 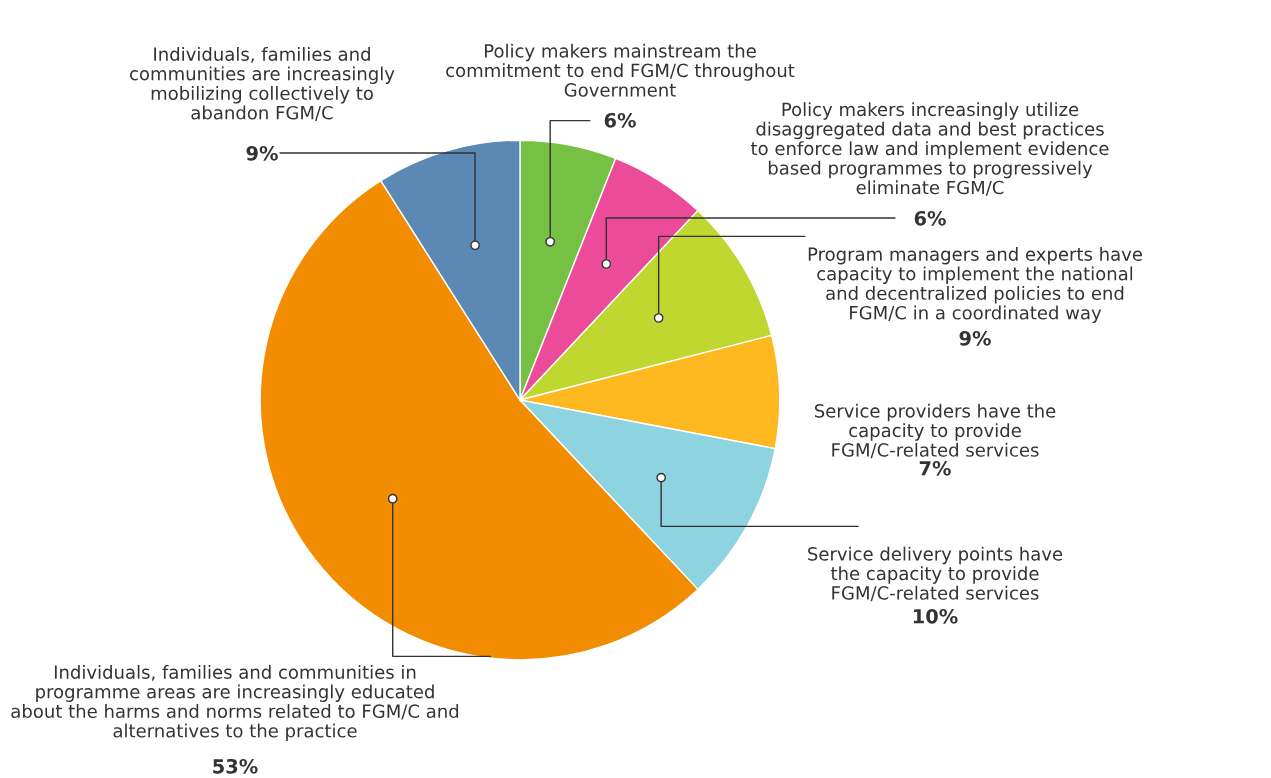 I want to click on data-label: 7%, so click(x=935, y=468).